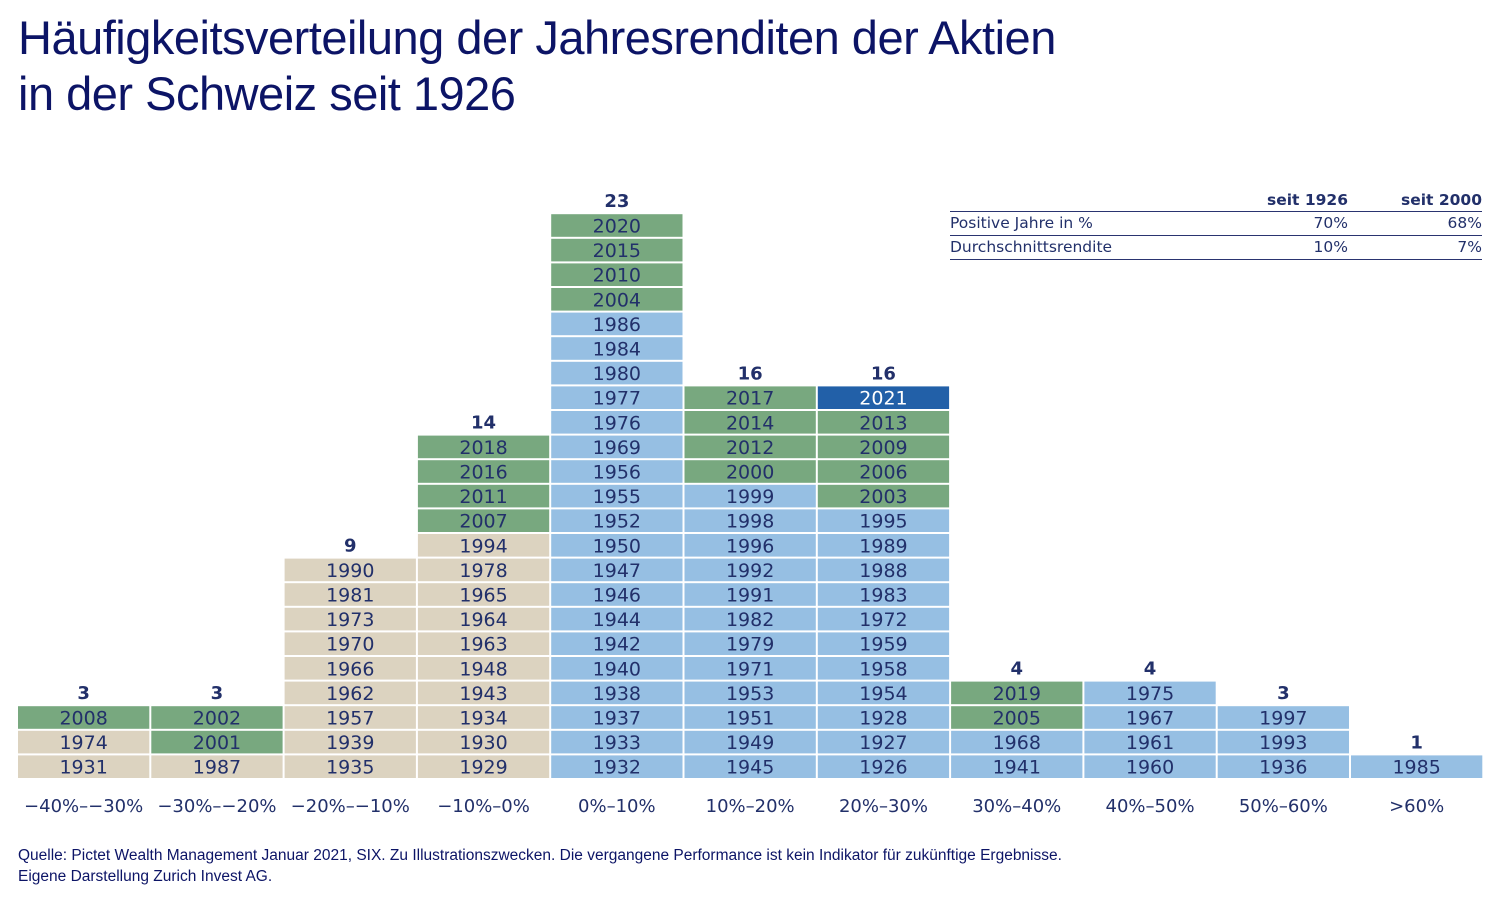  I want to click on year-label: 1947, so click(617, 571).